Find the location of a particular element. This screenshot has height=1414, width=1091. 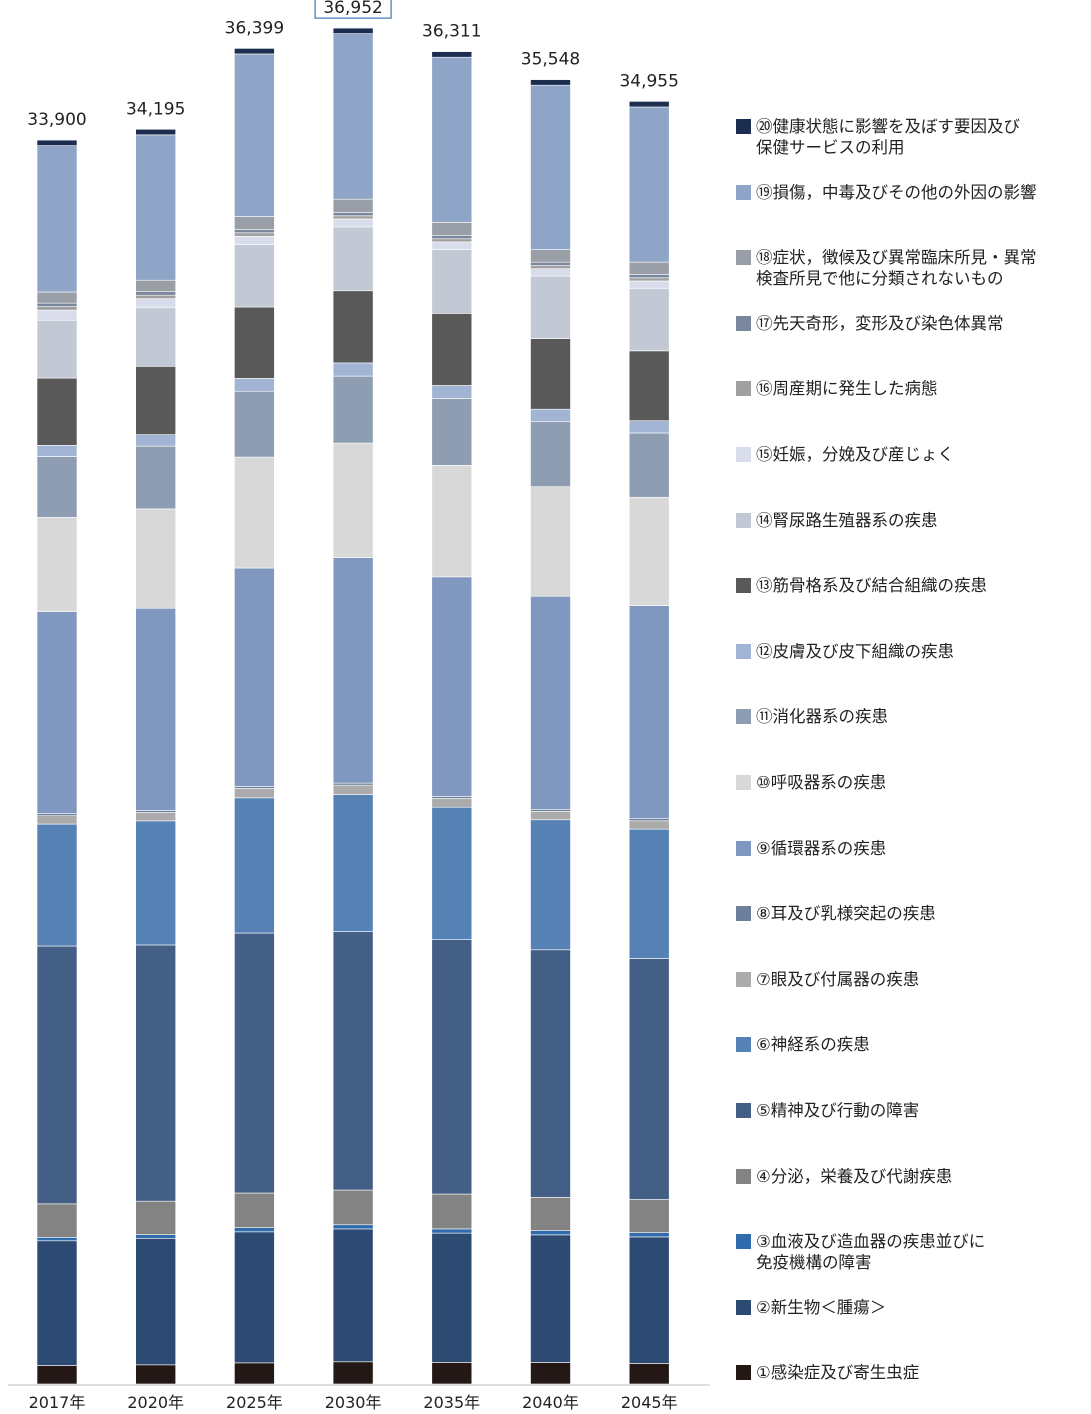

bar-segment-1-2020年 is located at coordinates (155, 1374).